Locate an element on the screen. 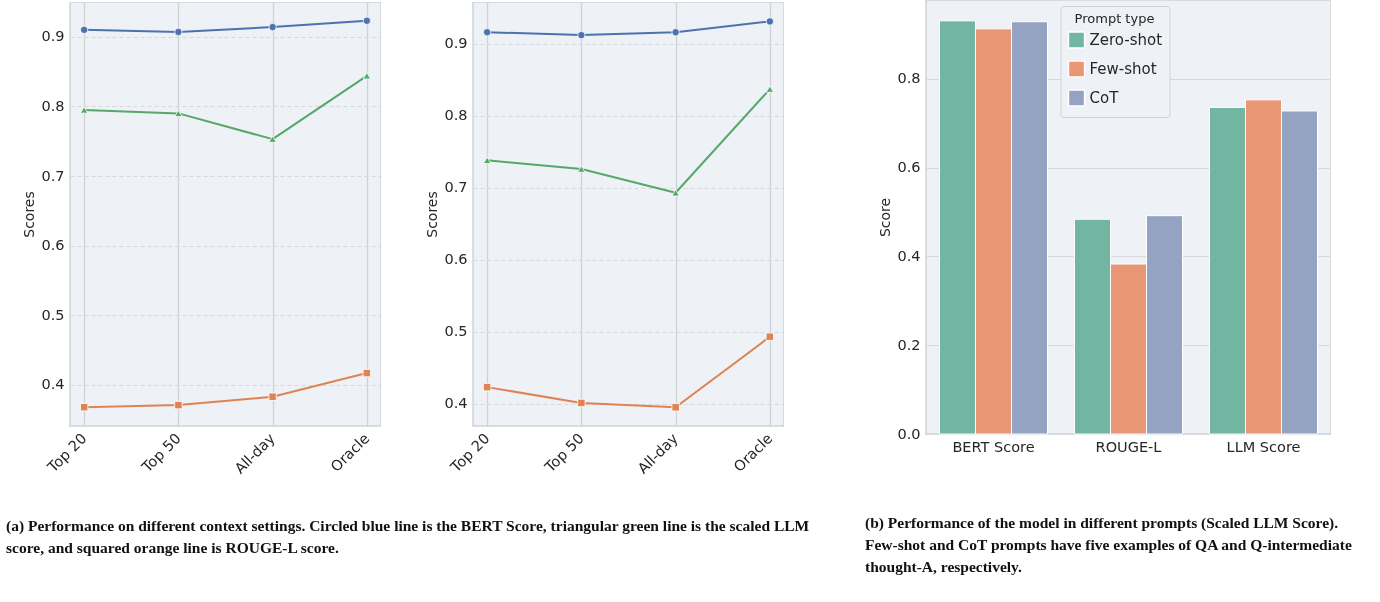 The height and width of the screenshot is (602, 1380). x-tick-label: ROUGE-L is located at coordinates (1128, 446).